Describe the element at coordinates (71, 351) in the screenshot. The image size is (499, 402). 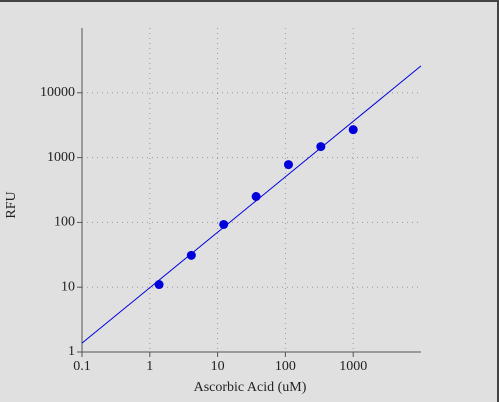
I see `y-tick-label: 1` at that location.